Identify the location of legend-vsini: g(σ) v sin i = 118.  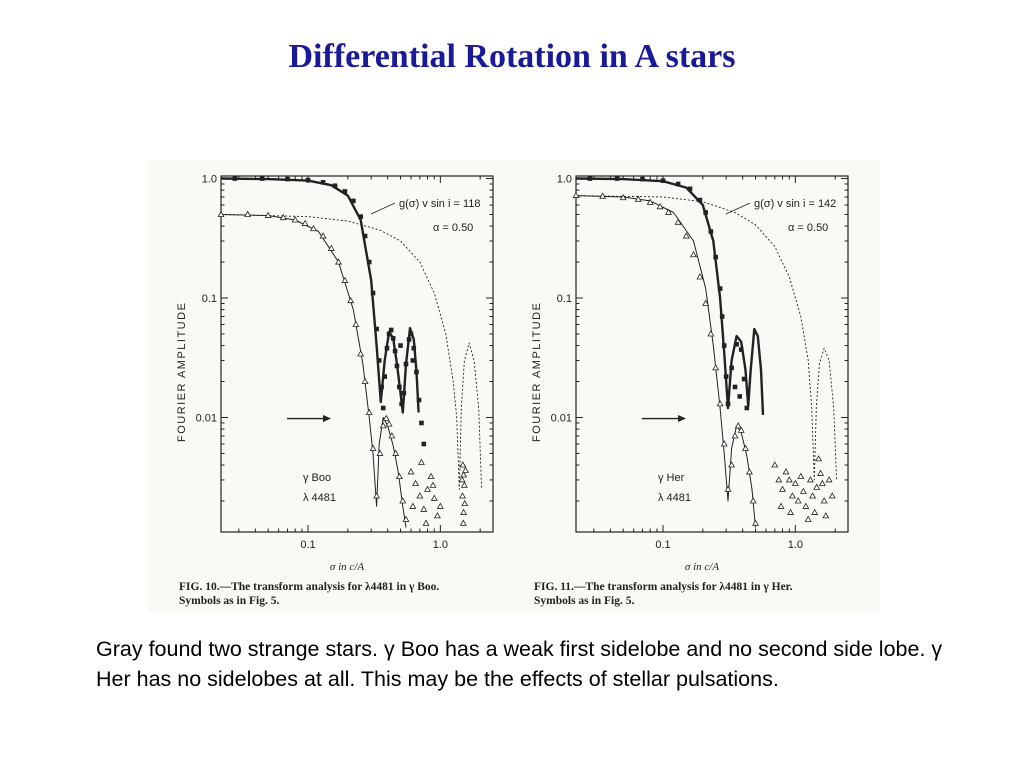
(439, 204).